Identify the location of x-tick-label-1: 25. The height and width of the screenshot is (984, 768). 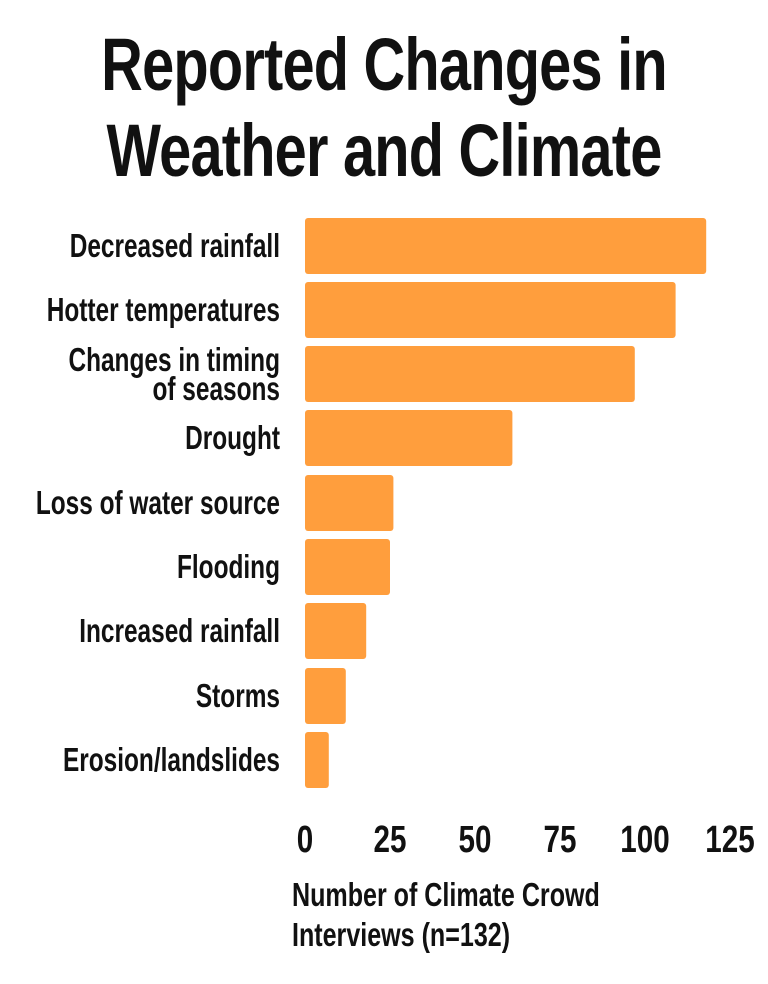
(390, 840).